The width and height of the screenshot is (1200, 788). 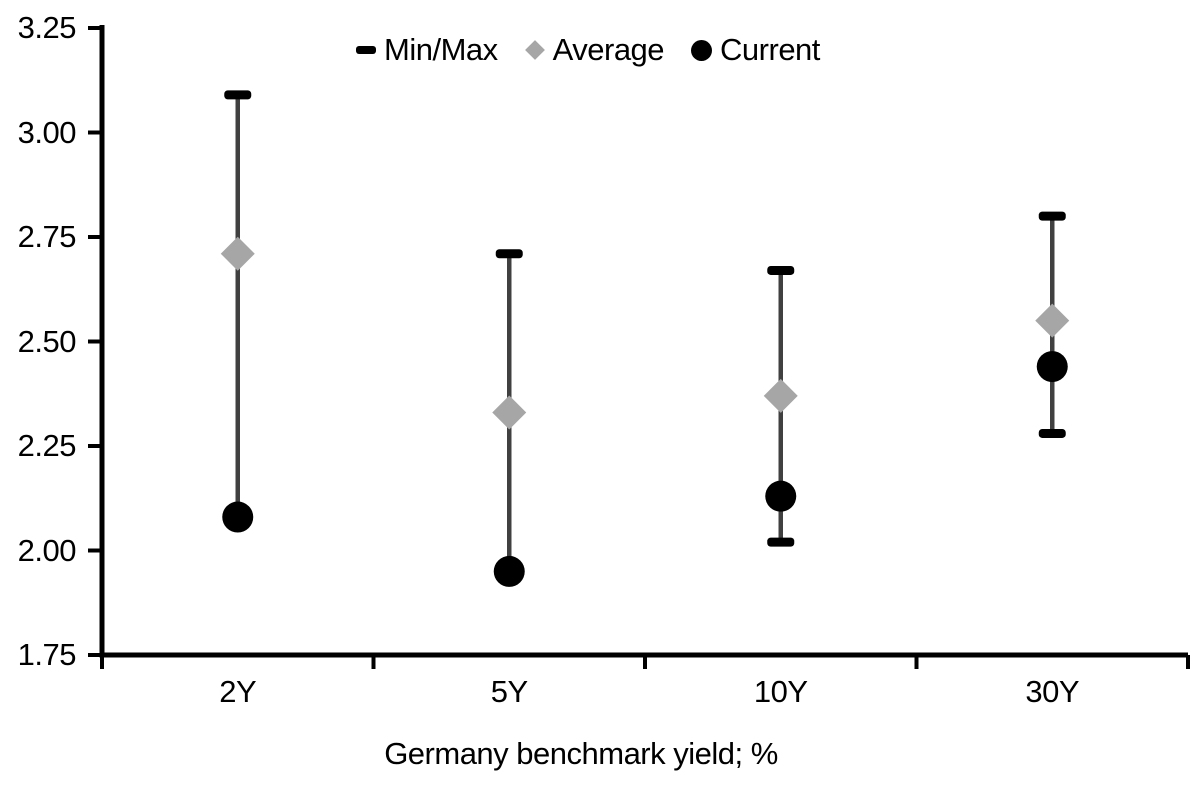 What do you see at coordinates (47, 445) in the screenshot?
I see `y-tick-label: 2.25` at bounding box center [47, 445].